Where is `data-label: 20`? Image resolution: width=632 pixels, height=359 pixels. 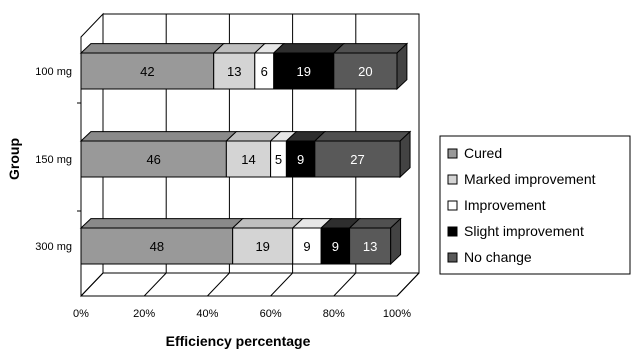
data-label: 20 is located at coordinates (365, 71).